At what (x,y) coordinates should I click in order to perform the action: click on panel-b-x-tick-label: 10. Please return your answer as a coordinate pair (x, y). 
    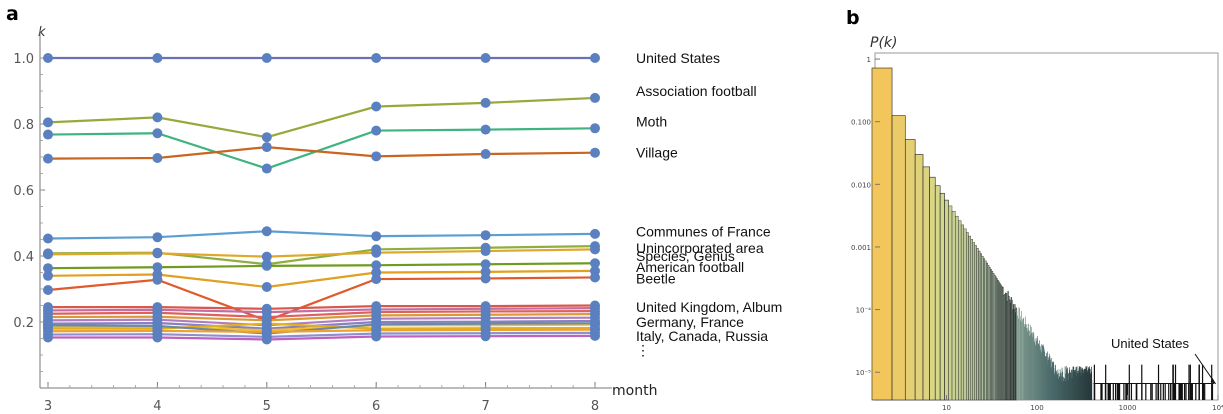
    Looking at the image, I should click on (946, 408).